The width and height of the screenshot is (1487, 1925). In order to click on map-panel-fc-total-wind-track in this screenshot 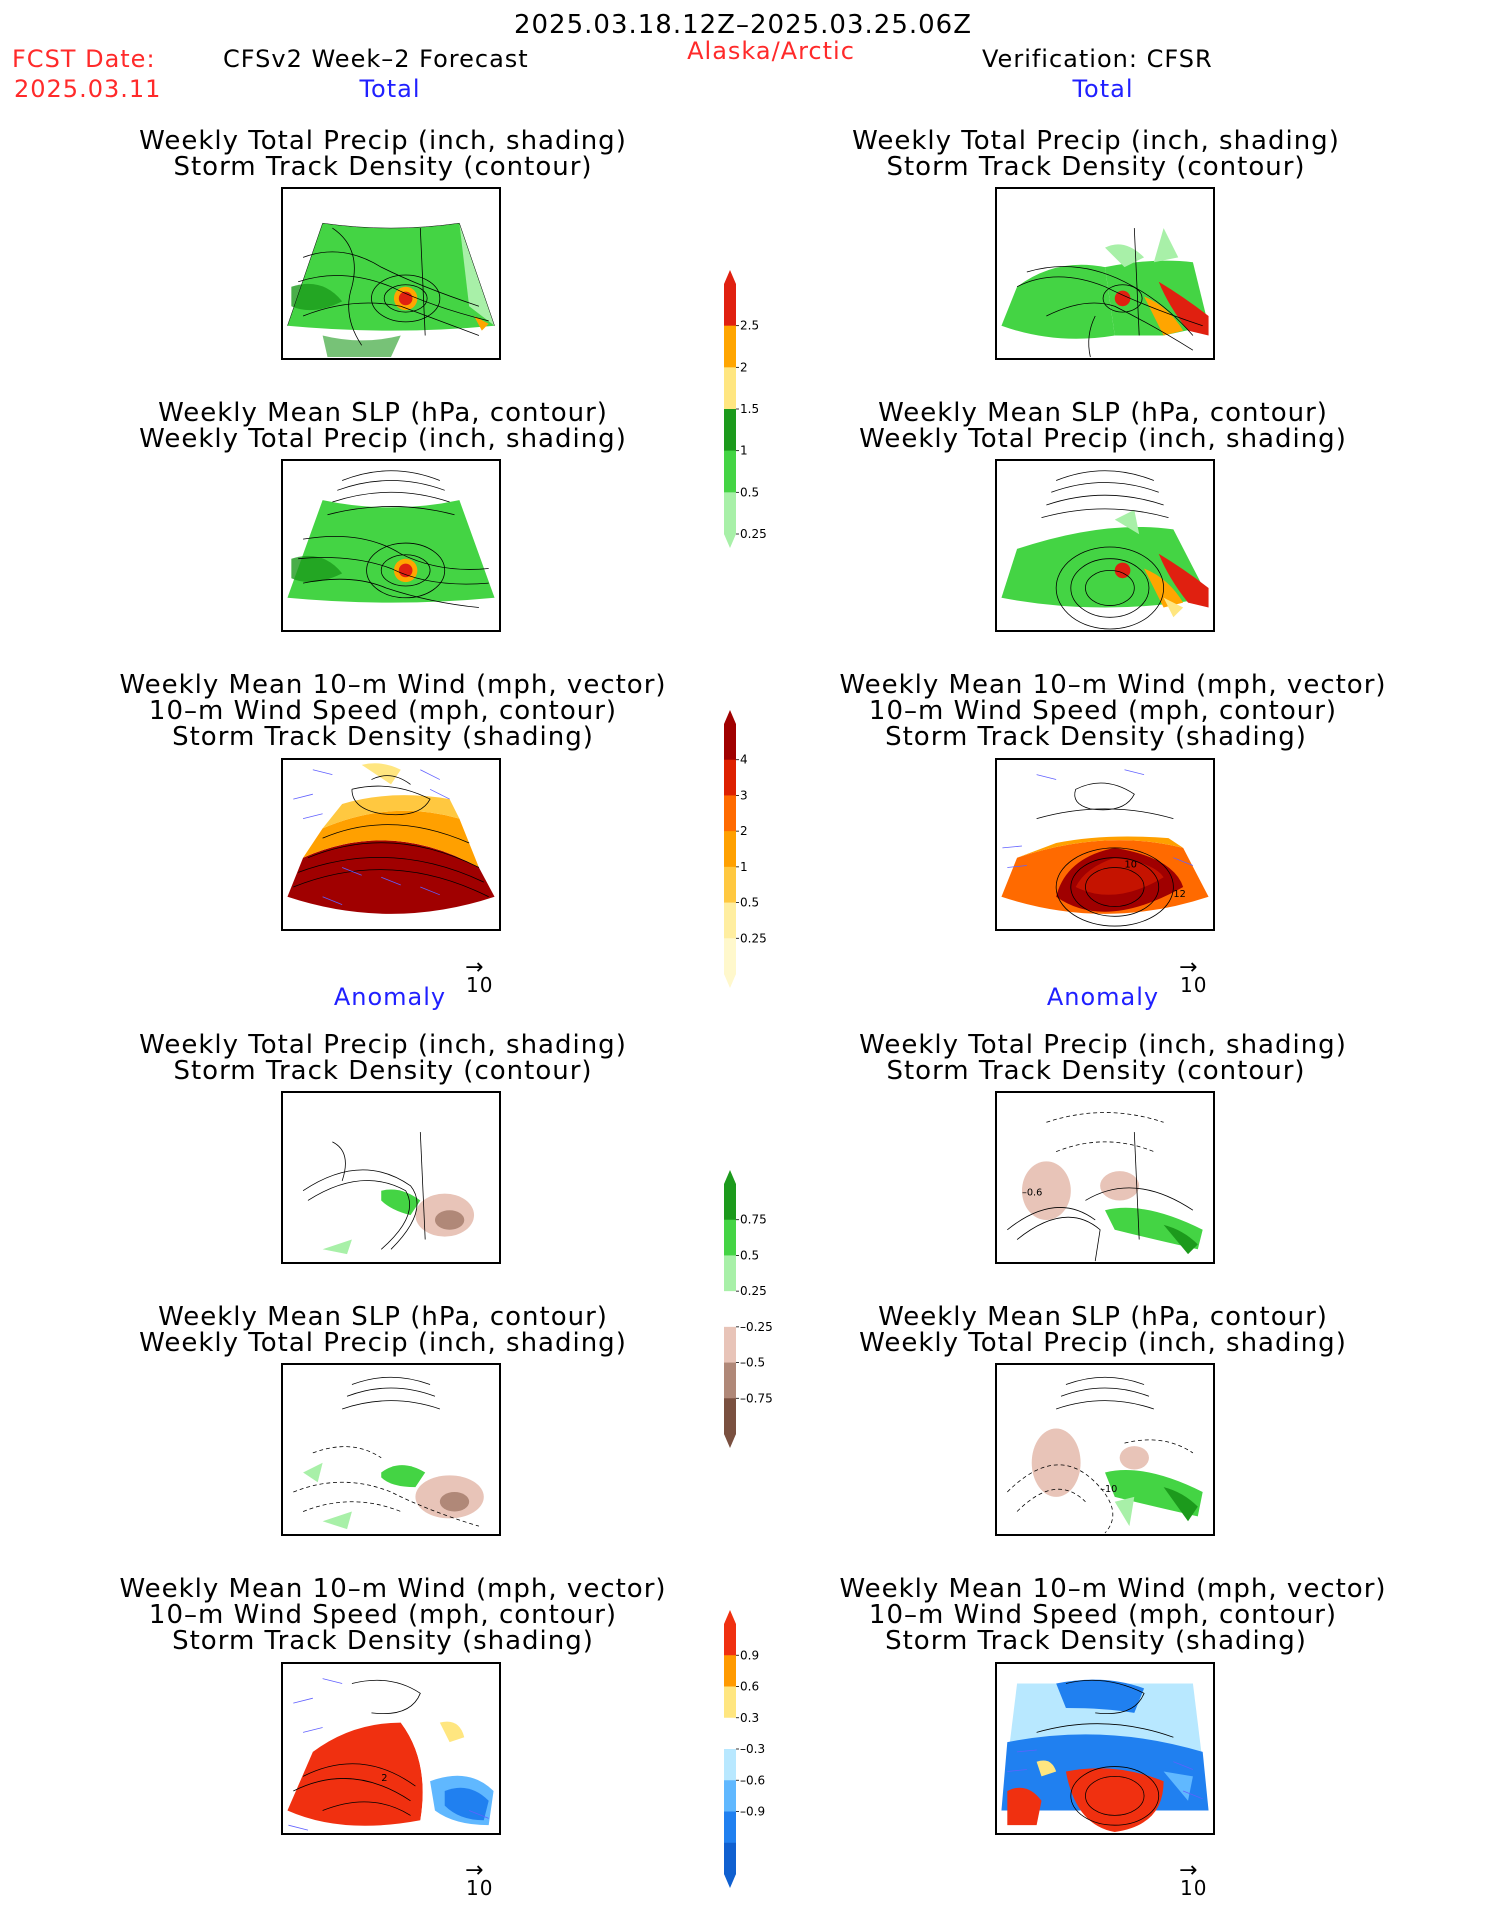, I will do `click(391, 844)`.